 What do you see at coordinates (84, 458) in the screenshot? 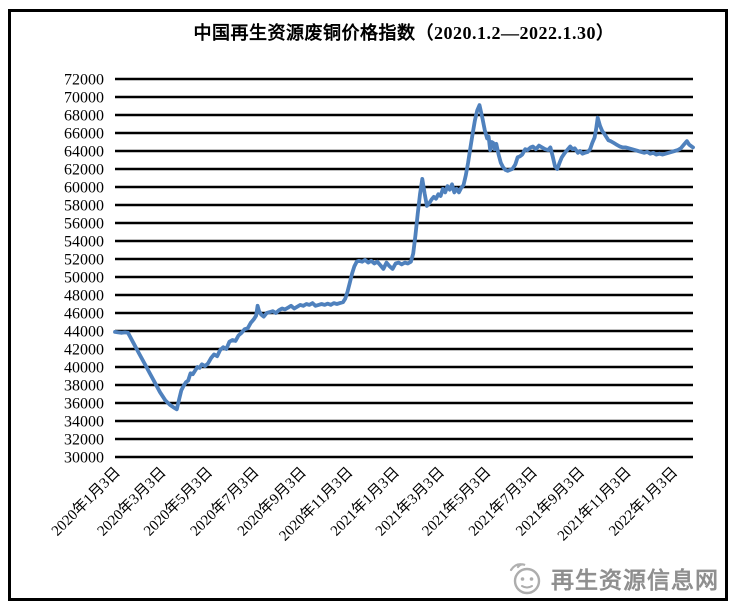
I see `y-axis-tick-label: 30000` at bounding box center [84, 458].